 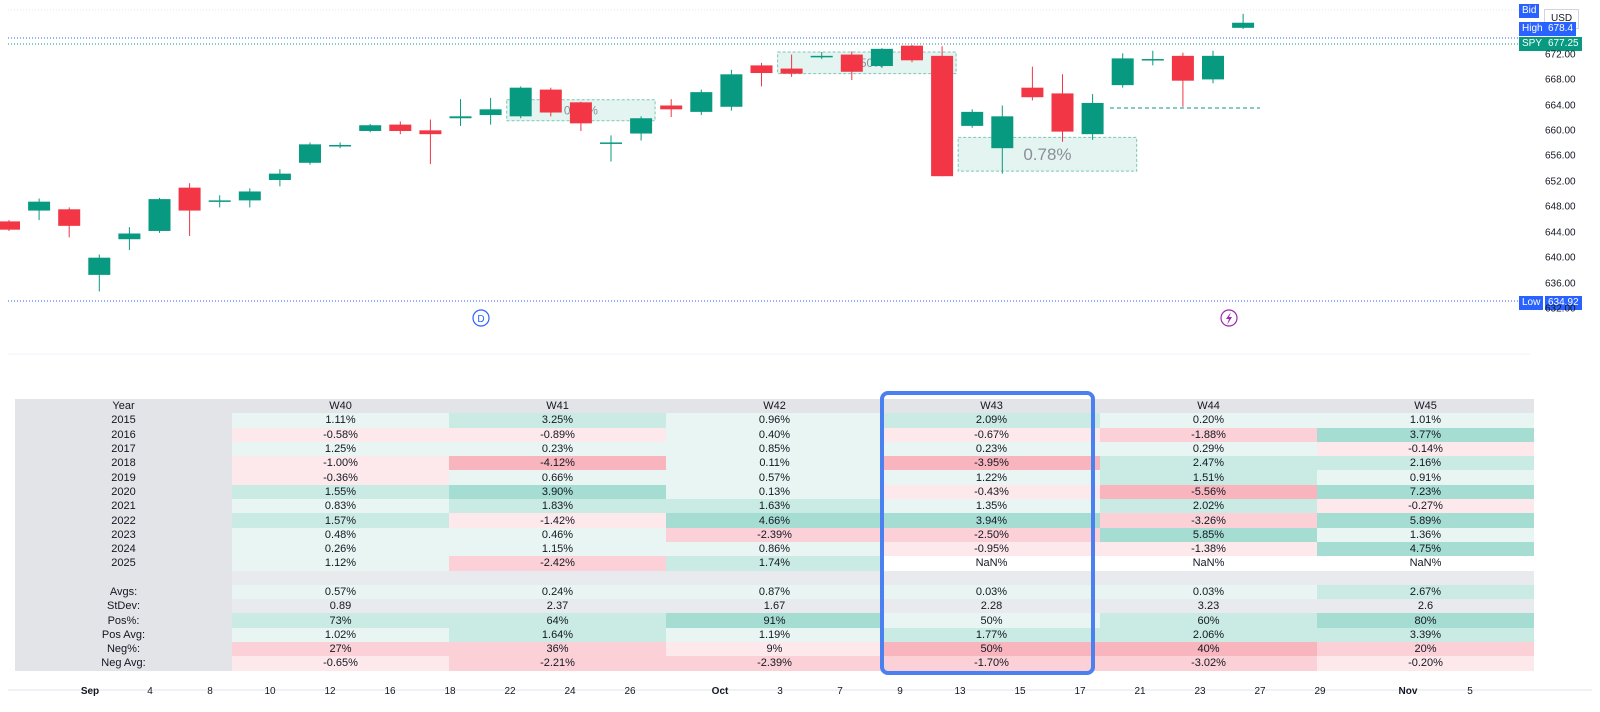 What do you see at coordinates (557, 606) in the screenshot?
I see `table-cell: 2.37` at bounding box center [557, 606].